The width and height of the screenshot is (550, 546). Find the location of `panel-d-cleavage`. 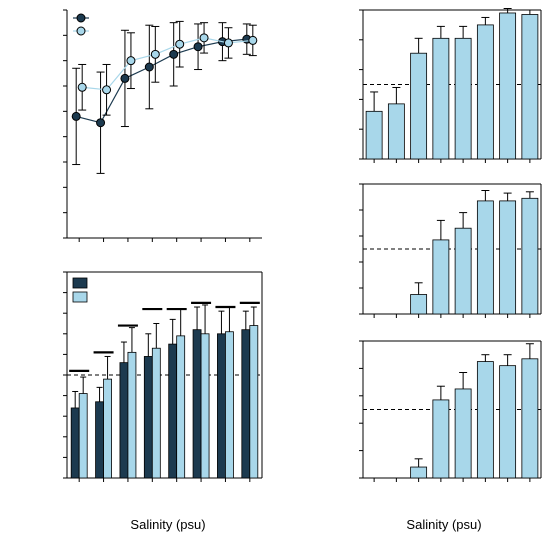

panel-d-cleavage is located at coordinates (450, 250).